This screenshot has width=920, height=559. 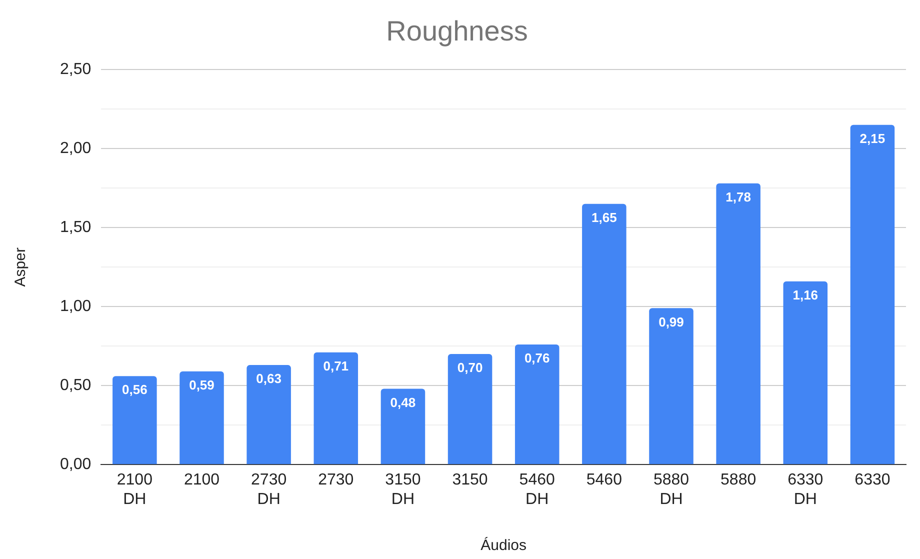 What do you see at coordinates (805, 294) in the screenshot?
I see `data-label: 1,16` at bounding box center [805, 294].